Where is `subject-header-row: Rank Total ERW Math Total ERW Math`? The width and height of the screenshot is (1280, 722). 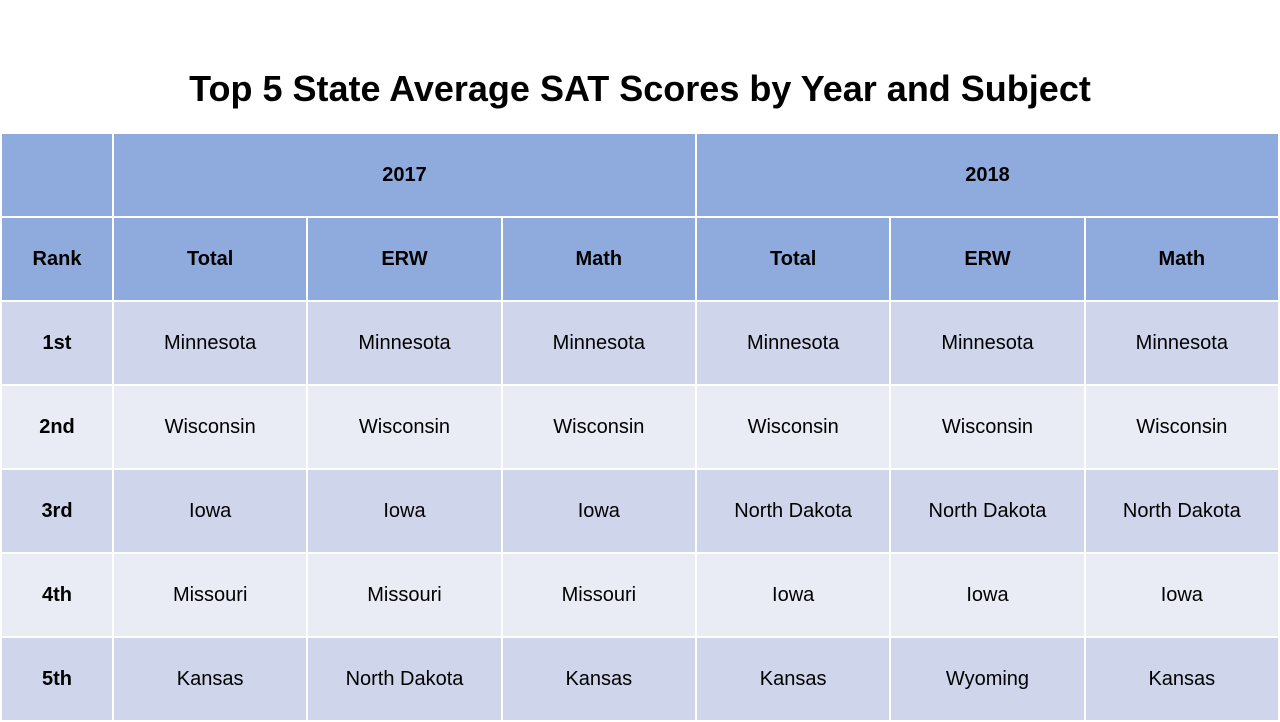 subject-header-row: Rank Total ERW Math Total ERW Math is located at coordinates (640, 259).